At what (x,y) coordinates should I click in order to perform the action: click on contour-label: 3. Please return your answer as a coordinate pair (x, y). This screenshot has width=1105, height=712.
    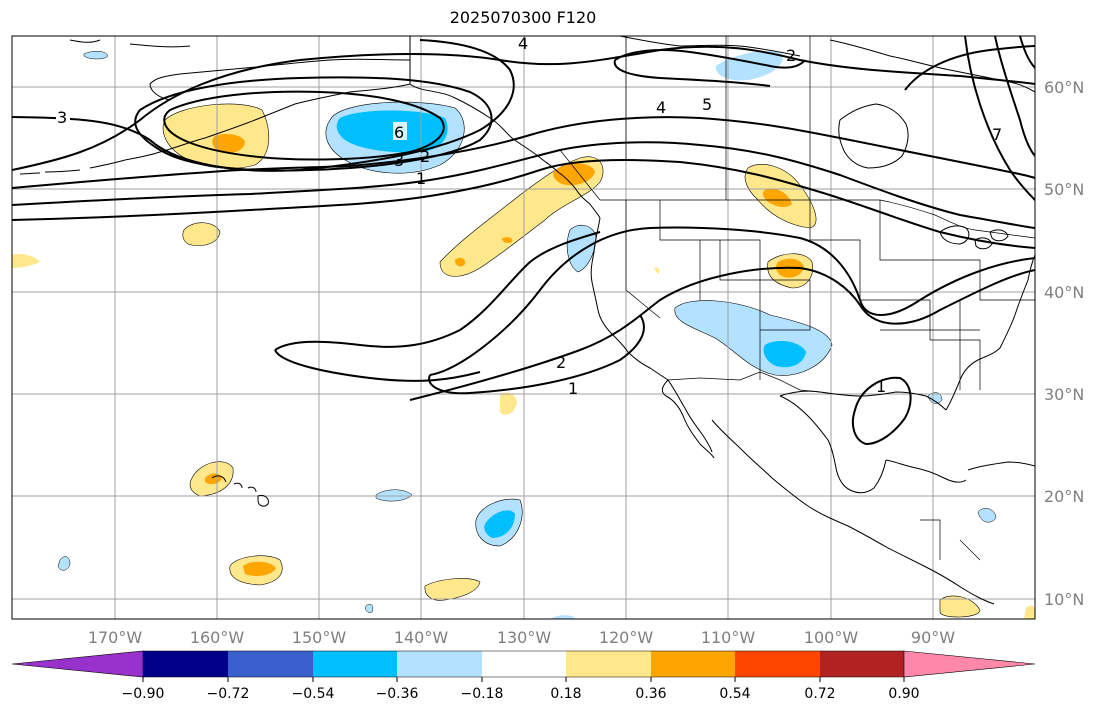
    Looking at the image, I should click on (62, 117).